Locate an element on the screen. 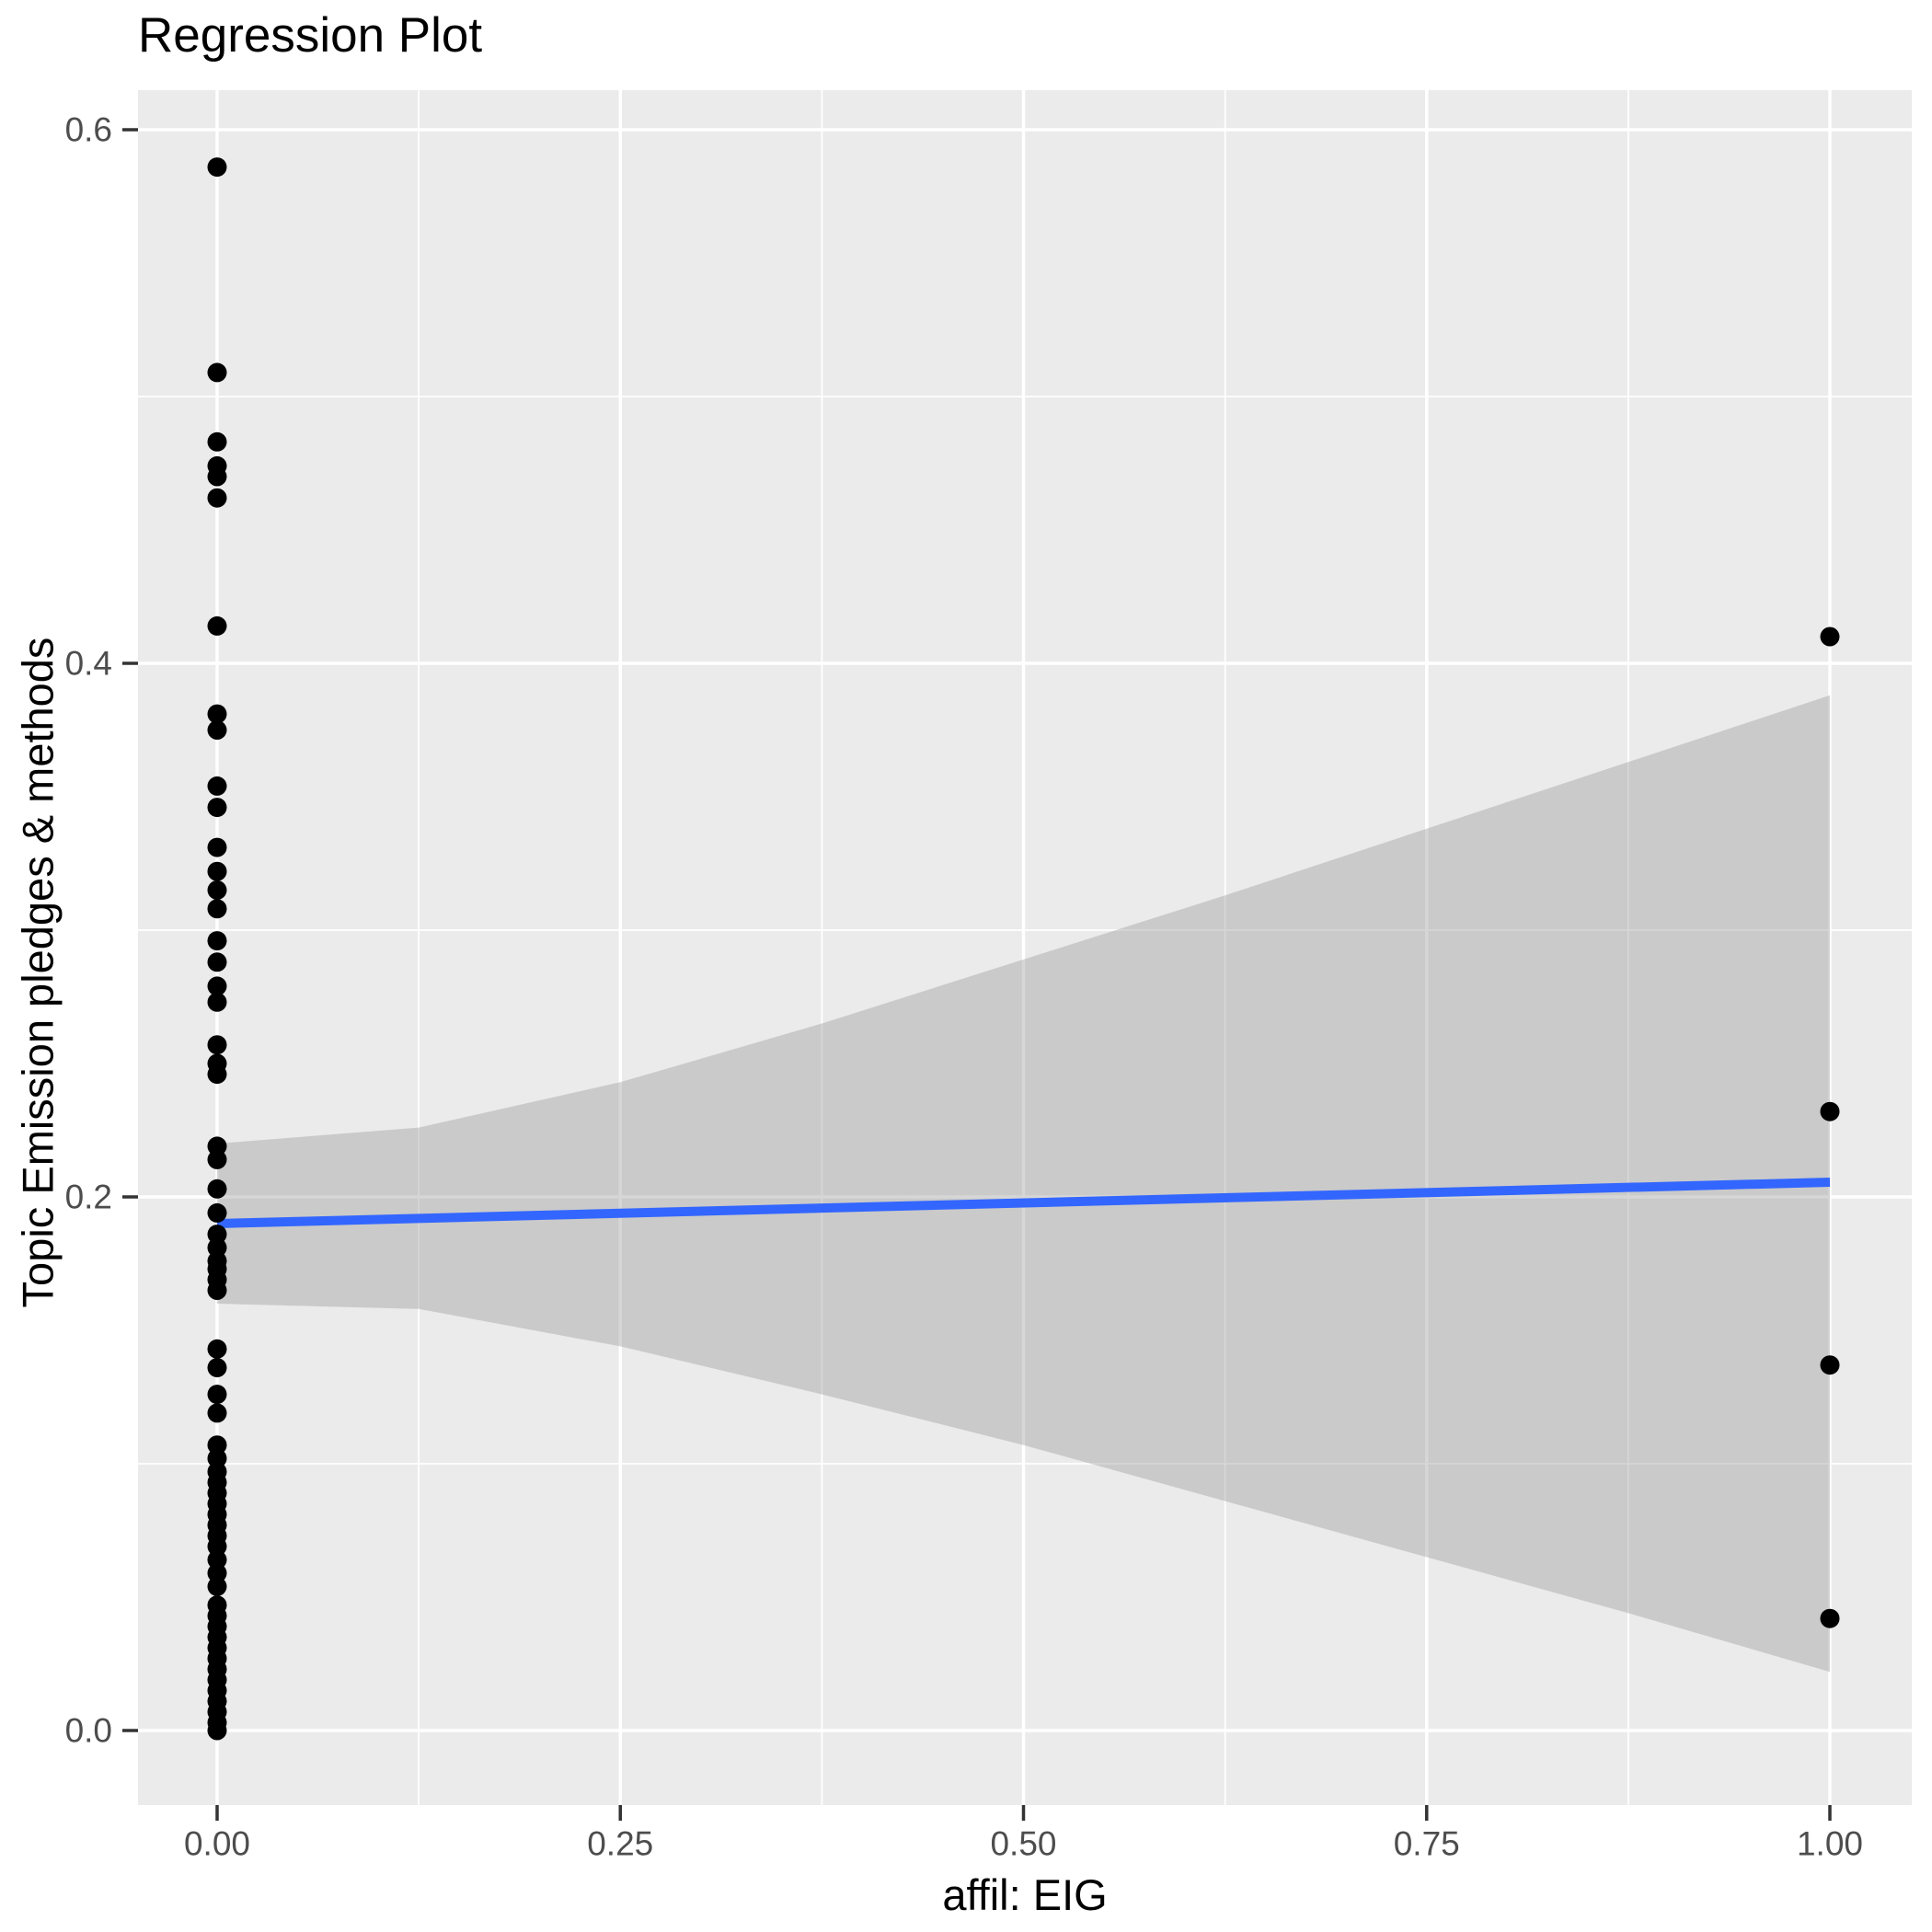 The height and width of the screenshot is (1932, 1932). x-axis-title: affil: EIG is located at coordinates (1025, 1894).